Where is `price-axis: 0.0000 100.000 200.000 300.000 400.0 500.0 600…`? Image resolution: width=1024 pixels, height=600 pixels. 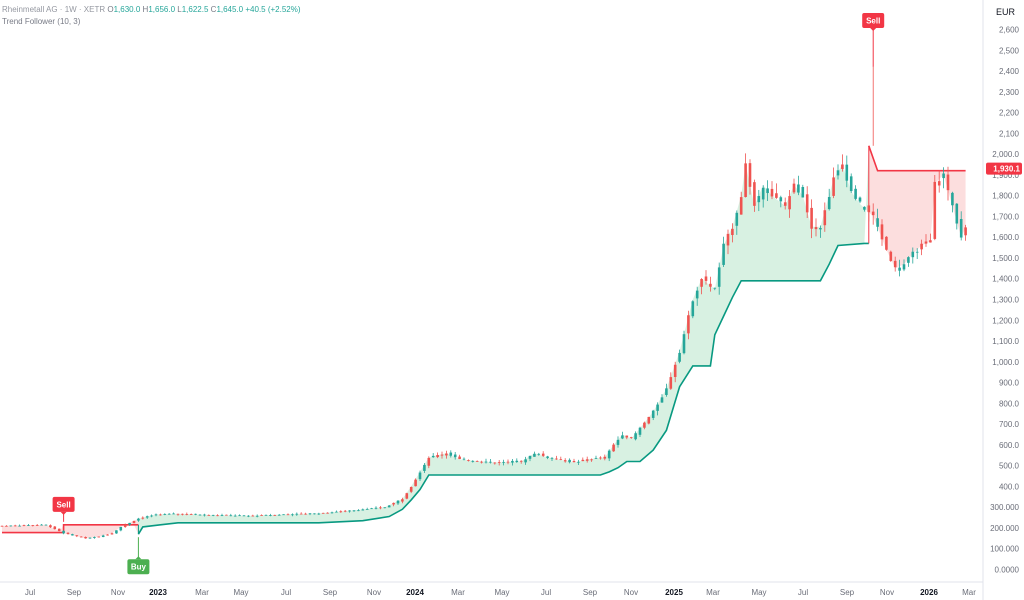 price-axis: 0.0000 100.000 200.000 300.000 400.0 500.0 600… is located at coordinates (1003, 300).